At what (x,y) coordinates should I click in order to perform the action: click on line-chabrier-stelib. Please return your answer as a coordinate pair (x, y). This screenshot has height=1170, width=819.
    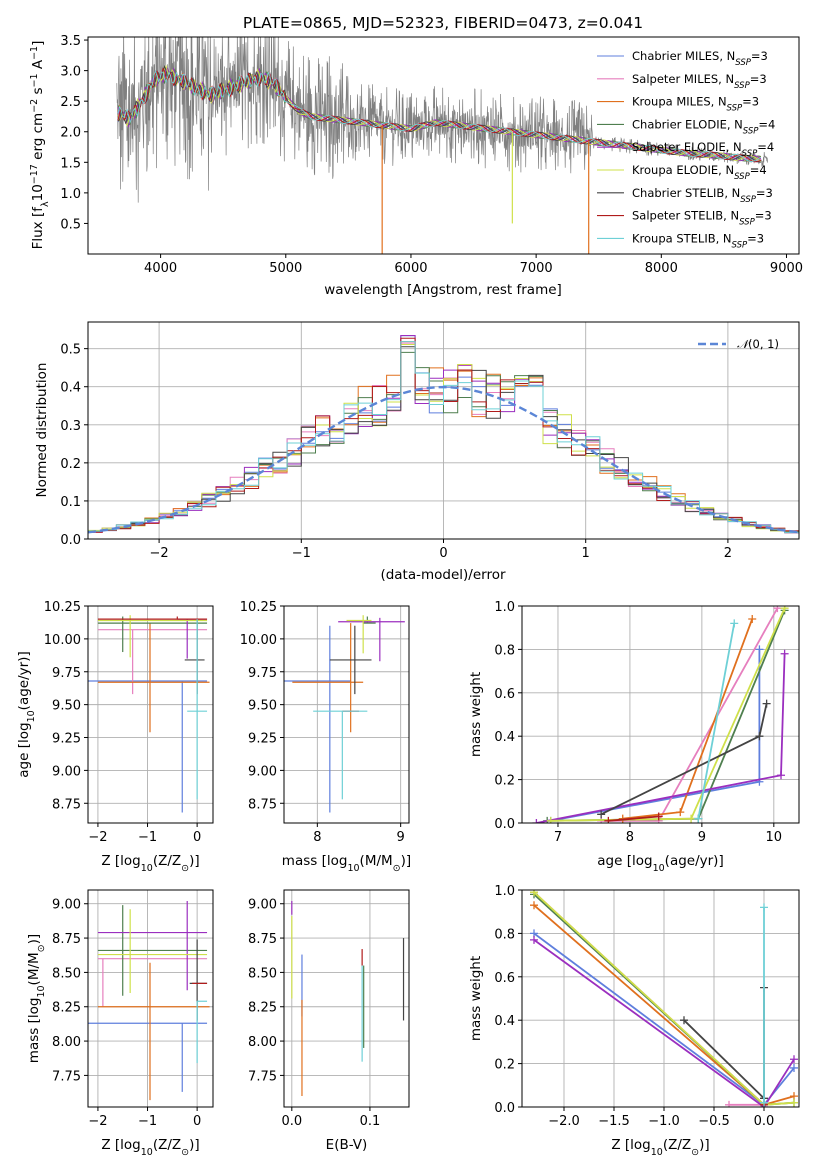
    Looking at the image, I should click on (684, 759).